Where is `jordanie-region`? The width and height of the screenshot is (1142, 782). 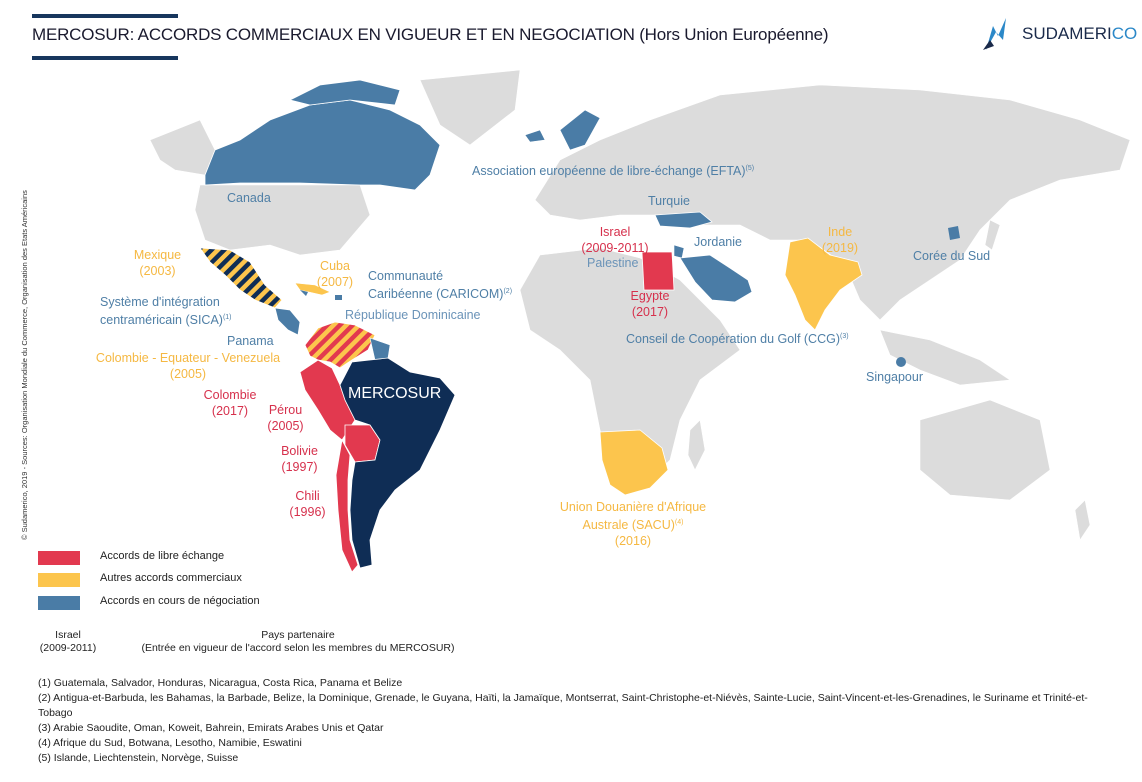 jordanie-region is located at coordinates (679, 251).